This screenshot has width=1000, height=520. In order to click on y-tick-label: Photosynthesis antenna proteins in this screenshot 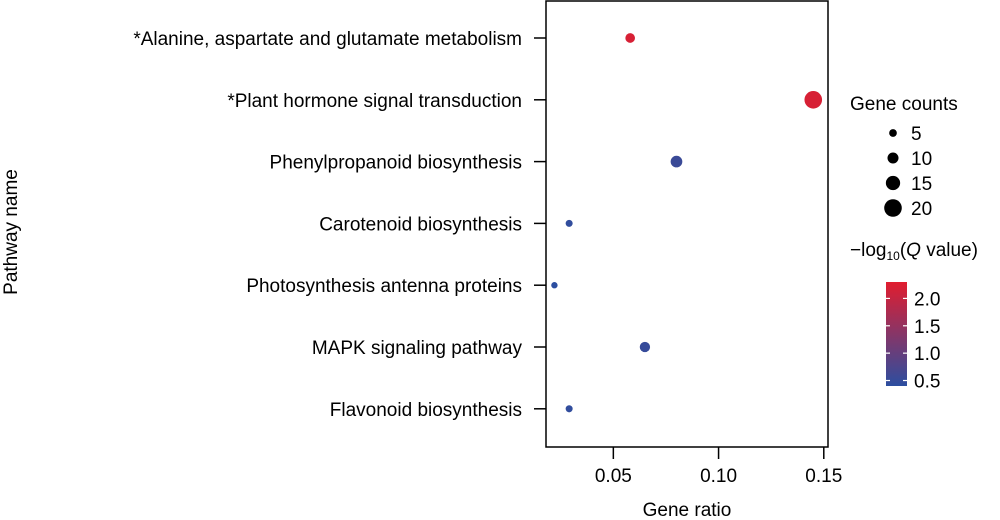, I will do `click(384, 286)`.